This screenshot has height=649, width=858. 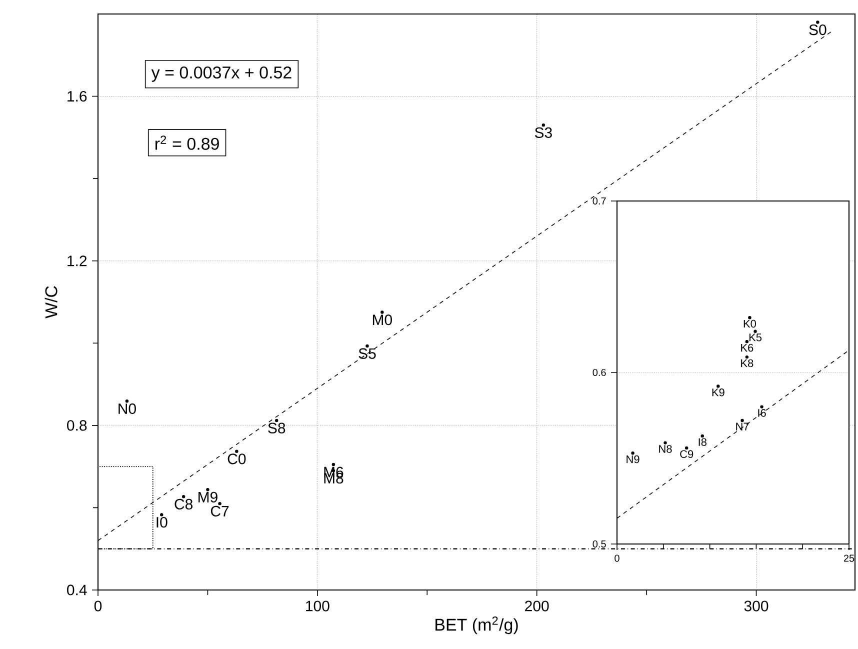 I want to click on y-axis-title: W/C, so click(x=51, y=302).